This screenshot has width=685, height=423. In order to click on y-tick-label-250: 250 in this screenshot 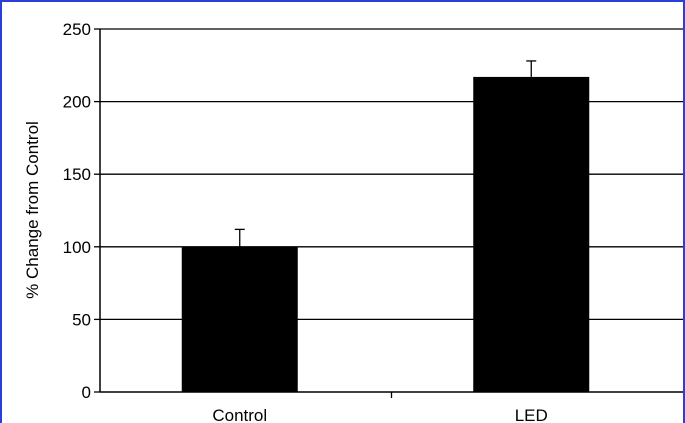, I will do `click(77, 29)`.